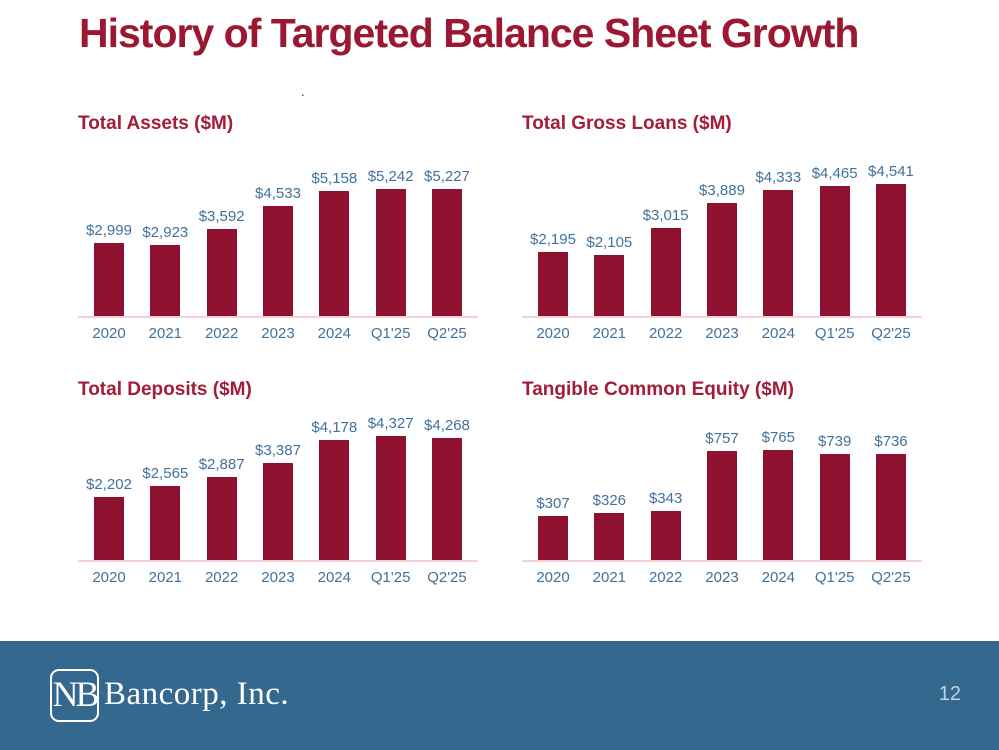 The image size is (999, 750). What do you see at coordinates (722, 249) in the screenshot?
I see `bar-column: $3,889` at bounding box center [722, 249].